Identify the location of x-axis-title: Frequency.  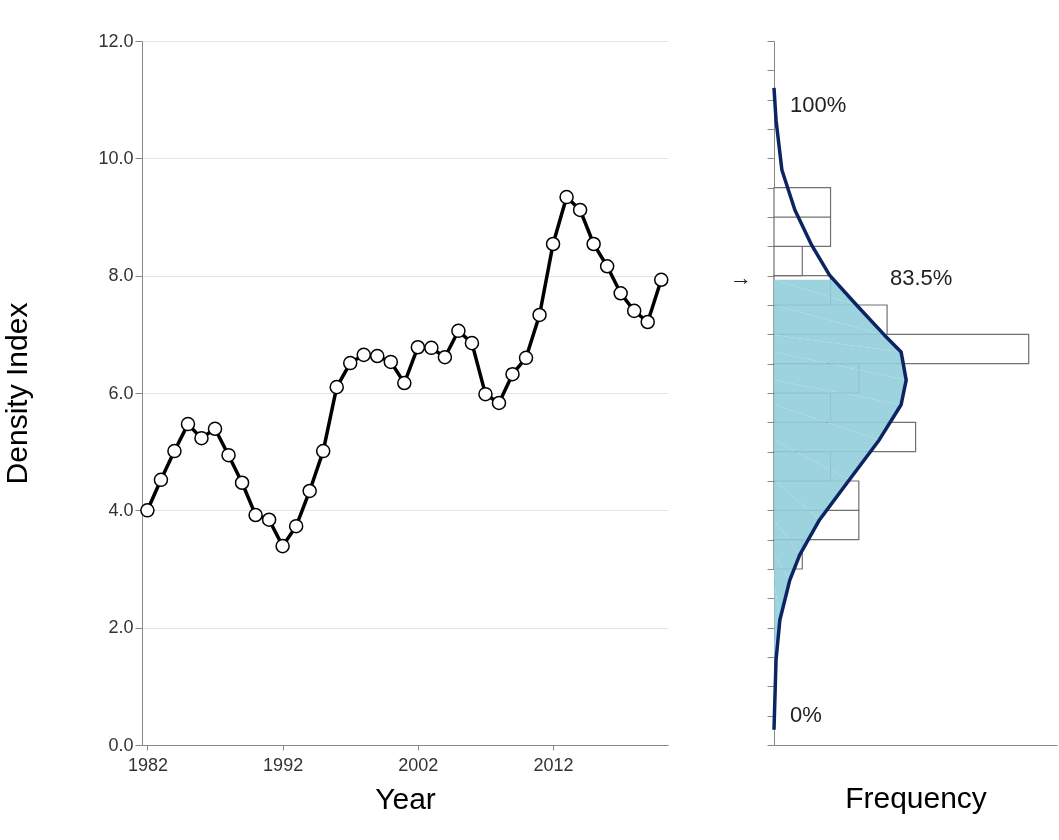
(916, 797).